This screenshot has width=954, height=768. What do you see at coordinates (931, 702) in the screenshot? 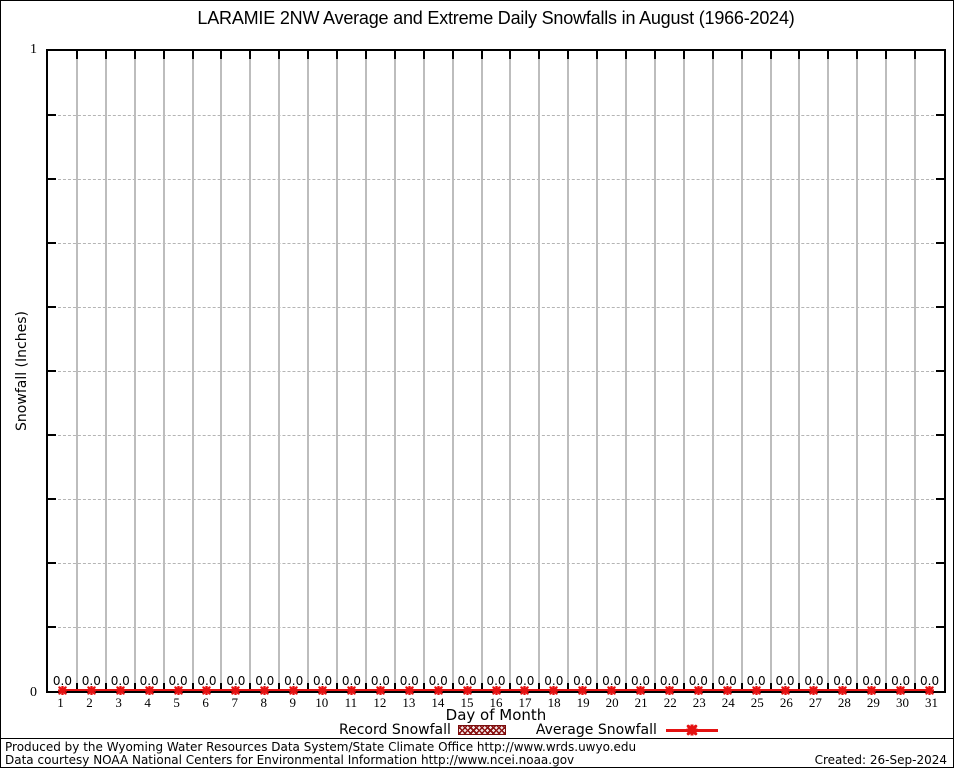
I see `day-tick-label: 31` at bounding box center [931, 702].